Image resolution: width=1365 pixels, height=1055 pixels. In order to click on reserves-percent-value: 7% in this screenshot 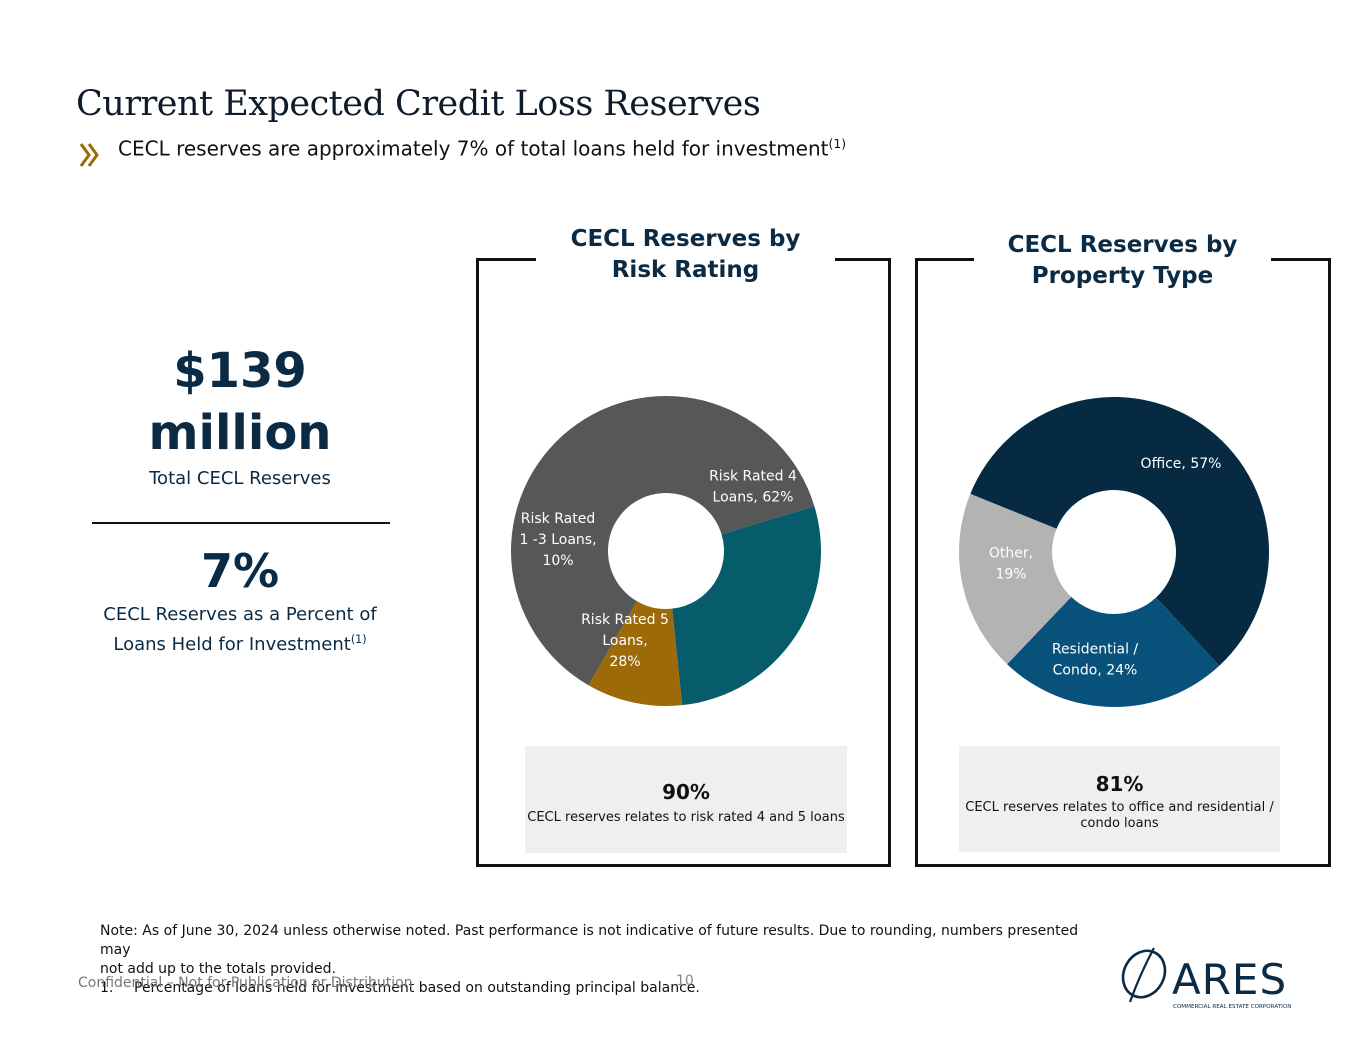, I will do `click(240, 571)`.